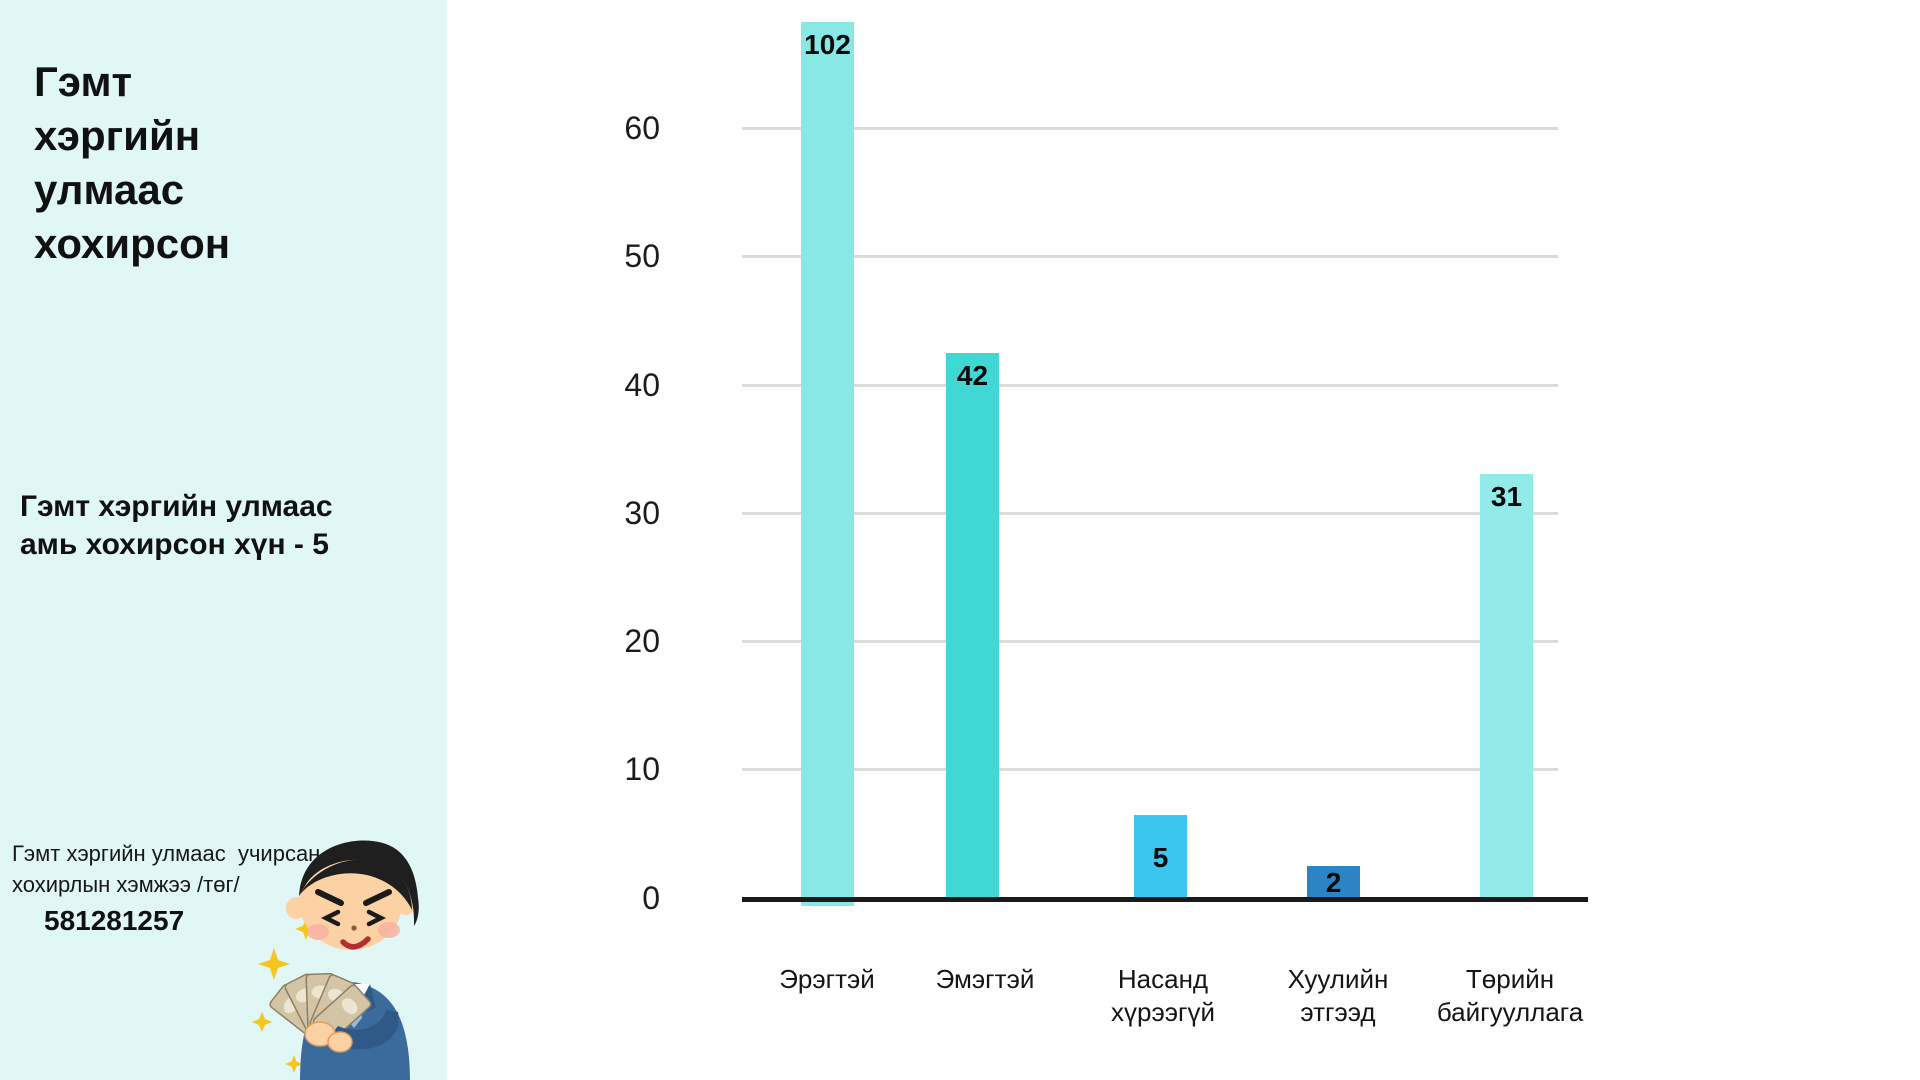 This screenshot has width=1920, height=1080. Describe the element at coordinates (335, 960) in the screenshot. I see `man-counting-money-illustration` at that location.